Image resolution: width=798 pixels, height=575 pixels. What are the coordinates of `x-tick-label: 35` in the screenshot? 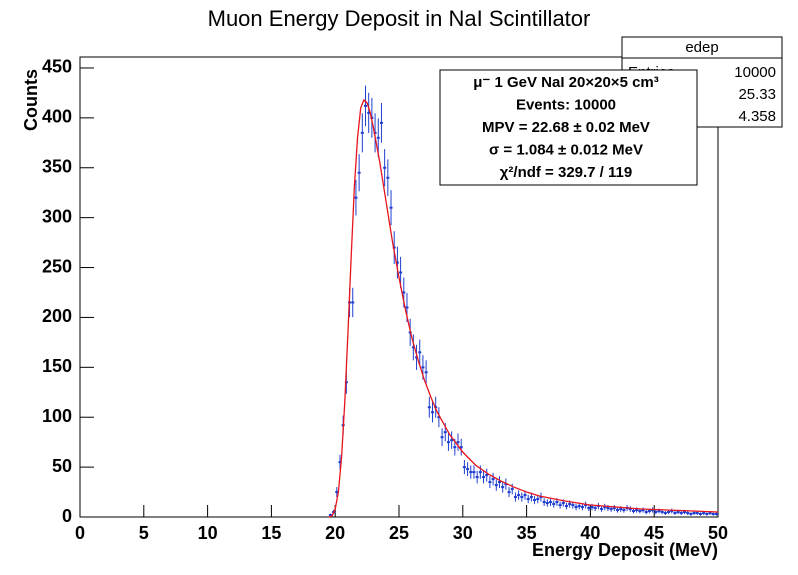 It's located at (527, 533).